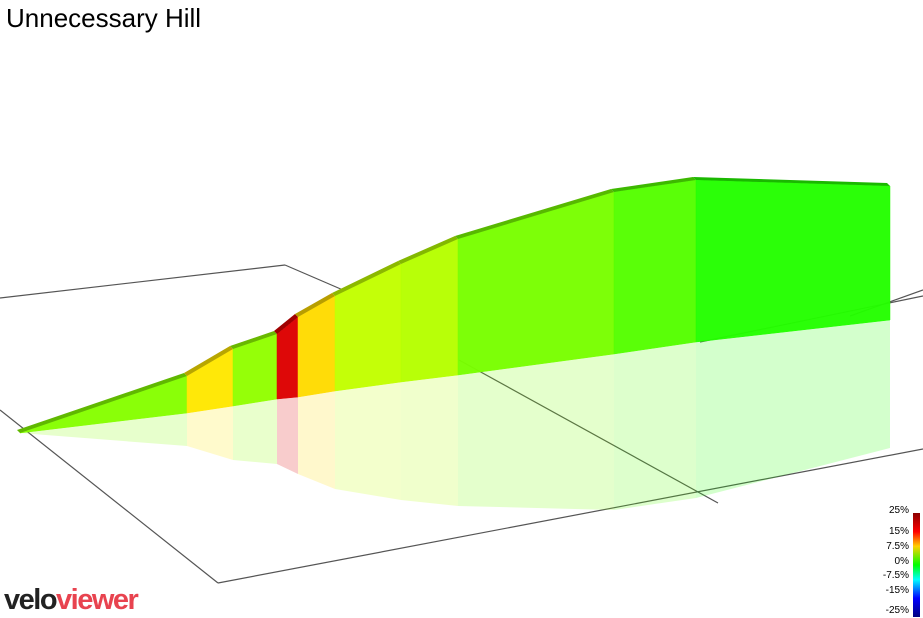 Image resolution: width=923 pixels, height=618 pixels. Describe the element at coordinates (31, 600) in the screenshot. I see `logo-velo: velo` at that location.